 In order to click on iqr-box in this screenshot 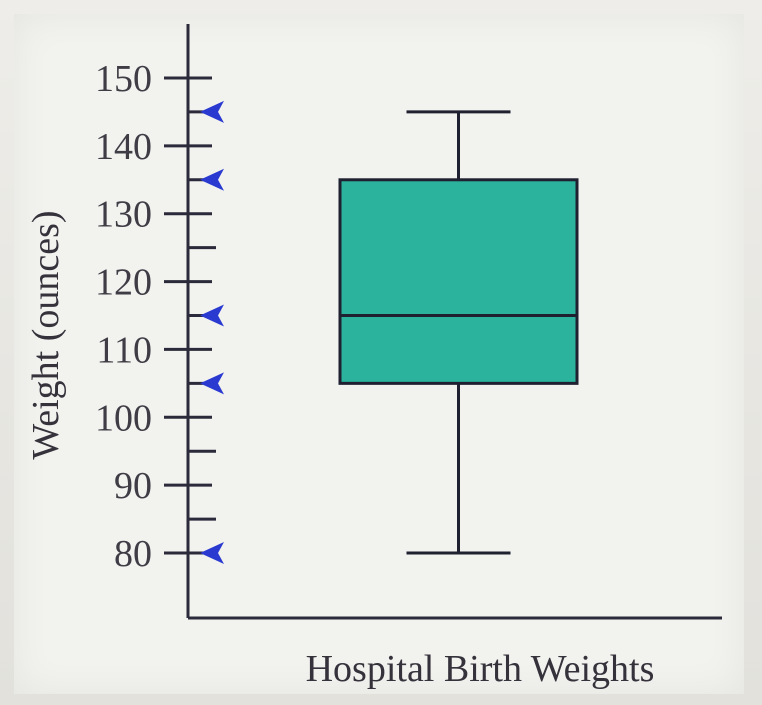, I will do `click(458, 281)`.